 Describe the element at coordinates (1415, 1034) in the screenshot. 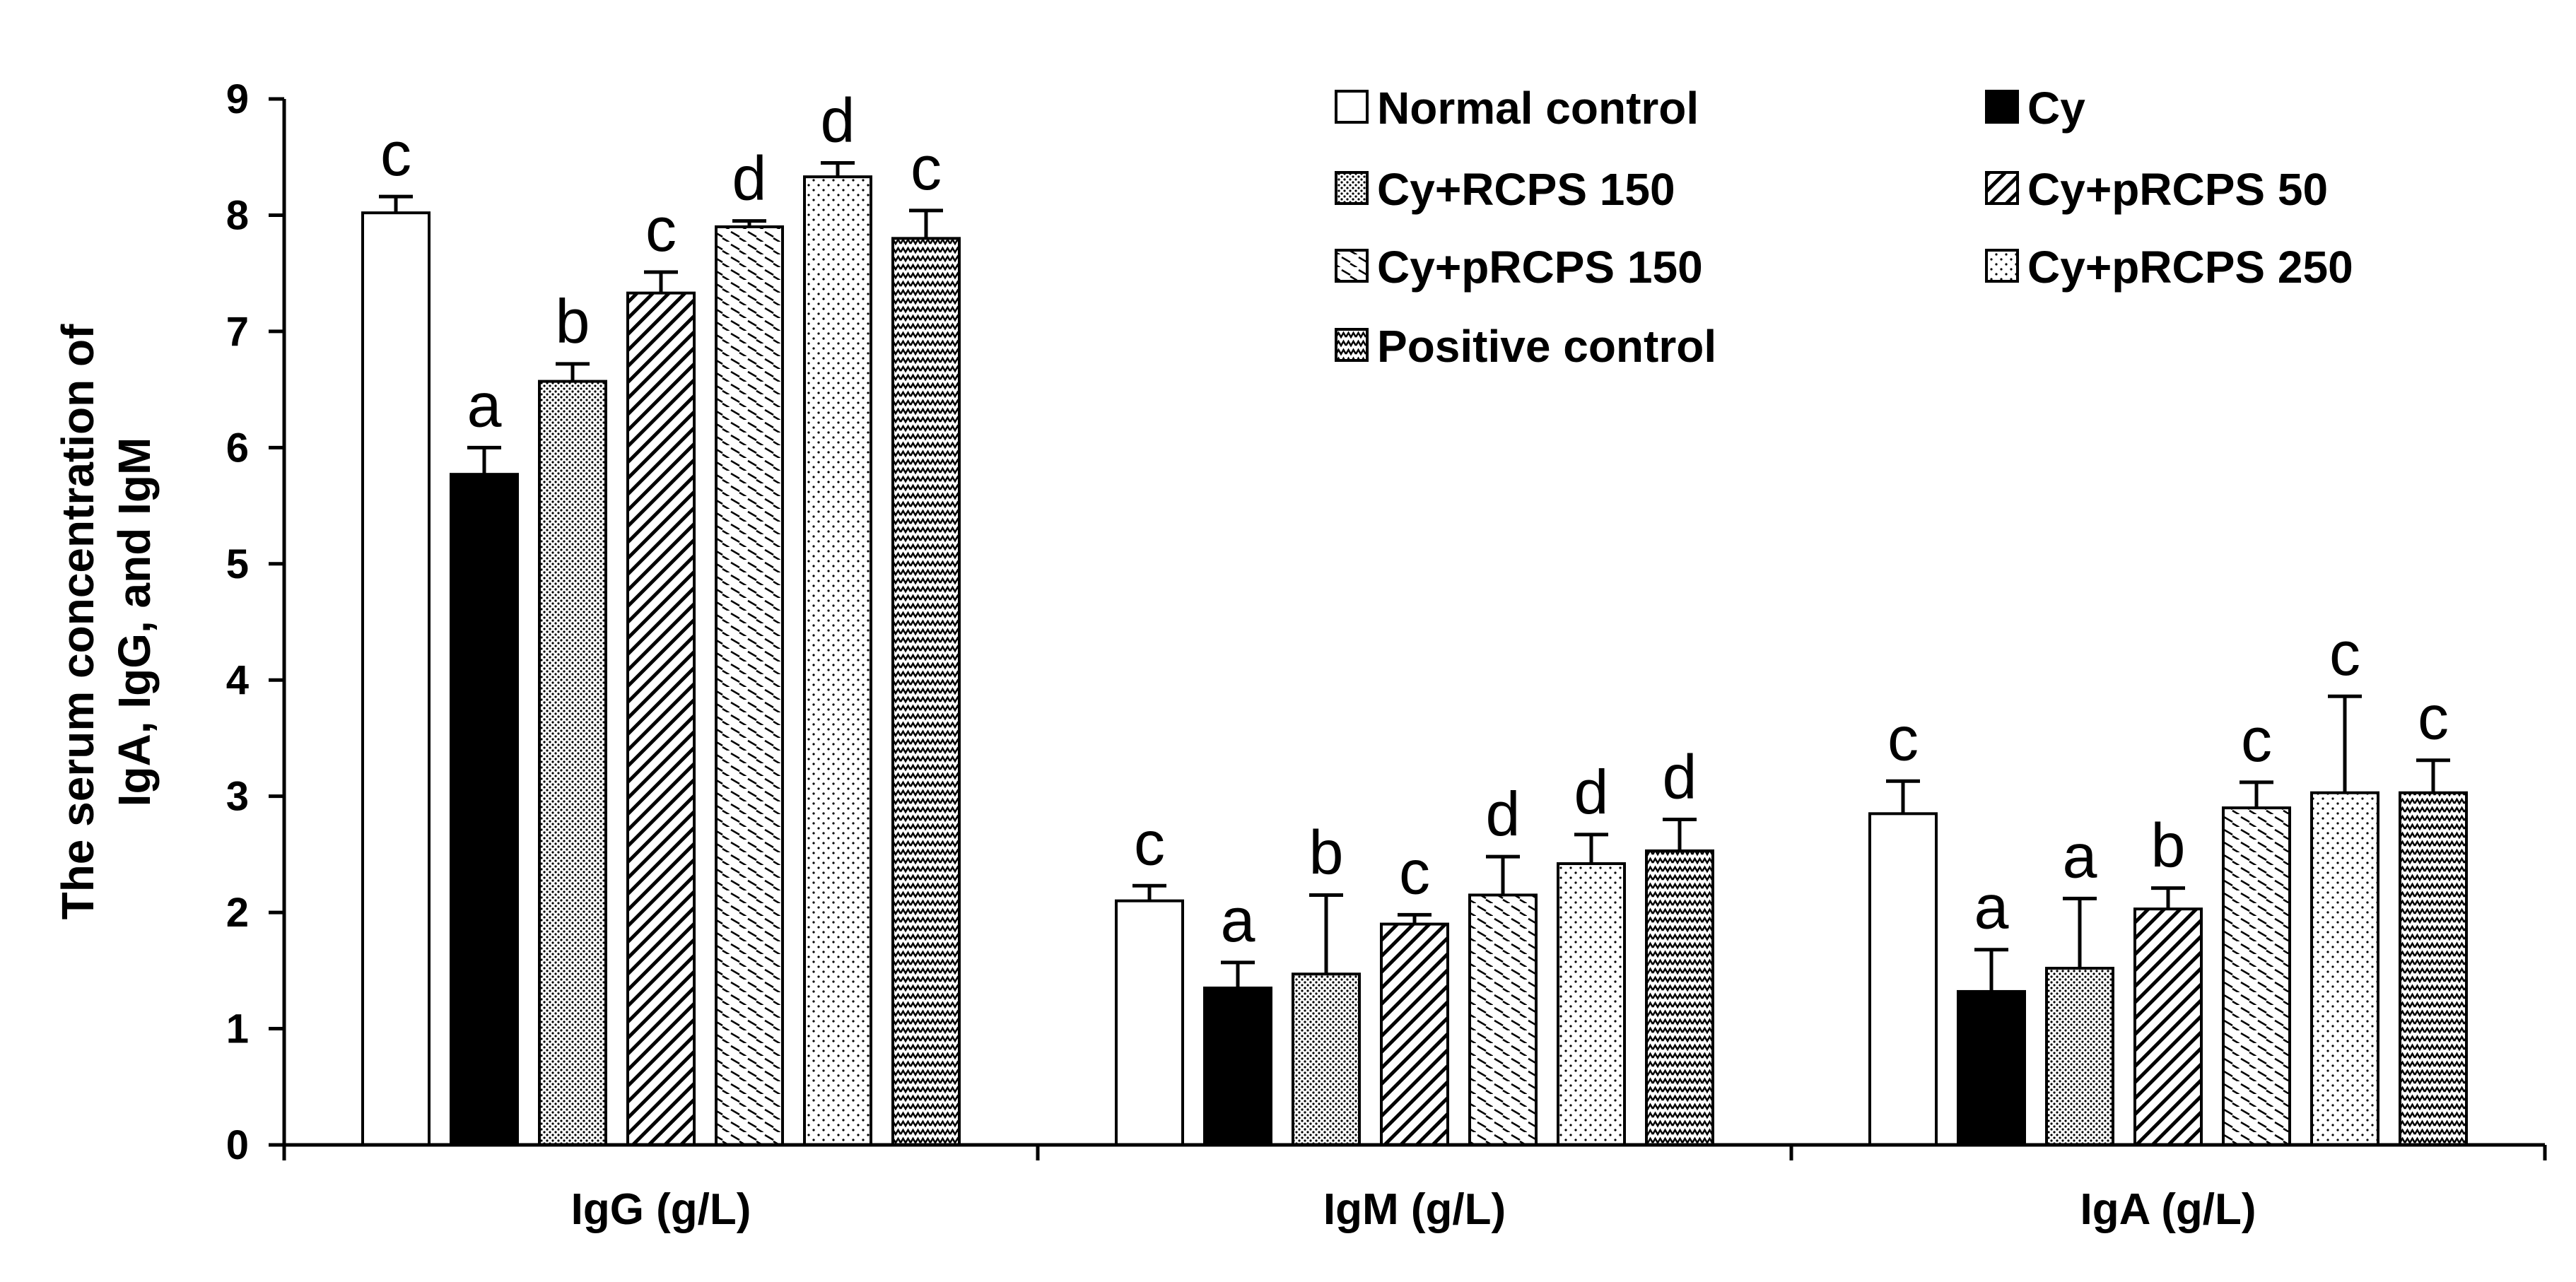

I see `bar-cy-prcps-50-igm` at that location.